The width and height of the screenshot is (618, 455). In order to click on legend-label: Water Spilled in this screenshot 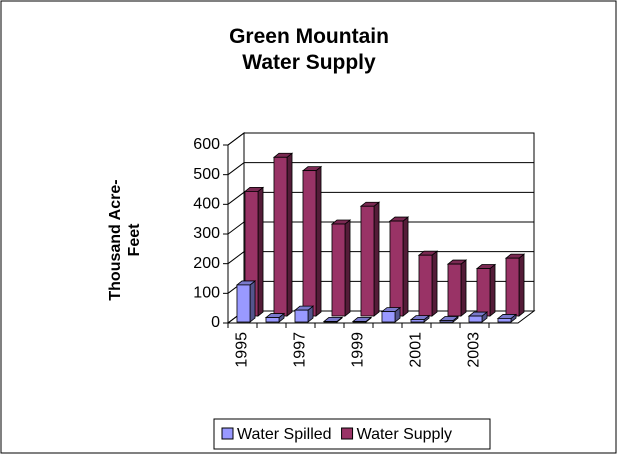, I will do `click(284, 434)`.